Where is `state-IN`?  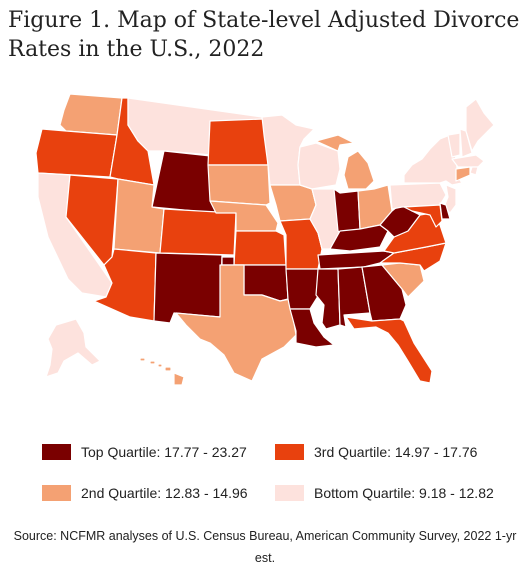
state-IN is located at coordinates (347, 212).